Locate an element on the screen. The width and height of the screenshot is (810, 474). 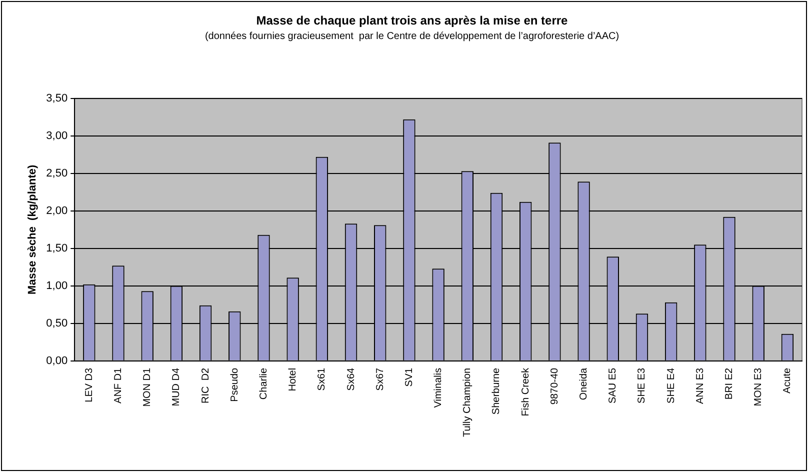
x-tick-label: Sx64 is located at coordinates (351, 379).